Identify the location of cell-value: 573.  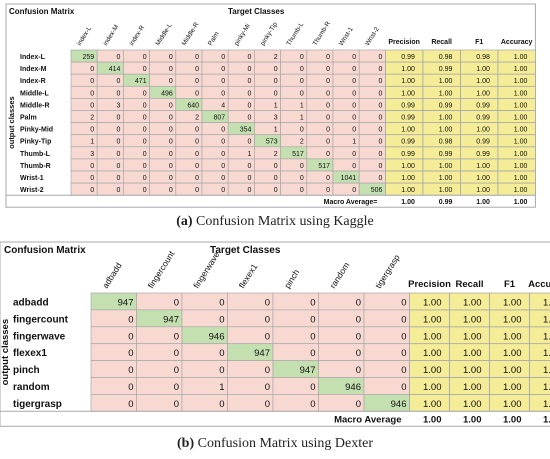
(272, 142).